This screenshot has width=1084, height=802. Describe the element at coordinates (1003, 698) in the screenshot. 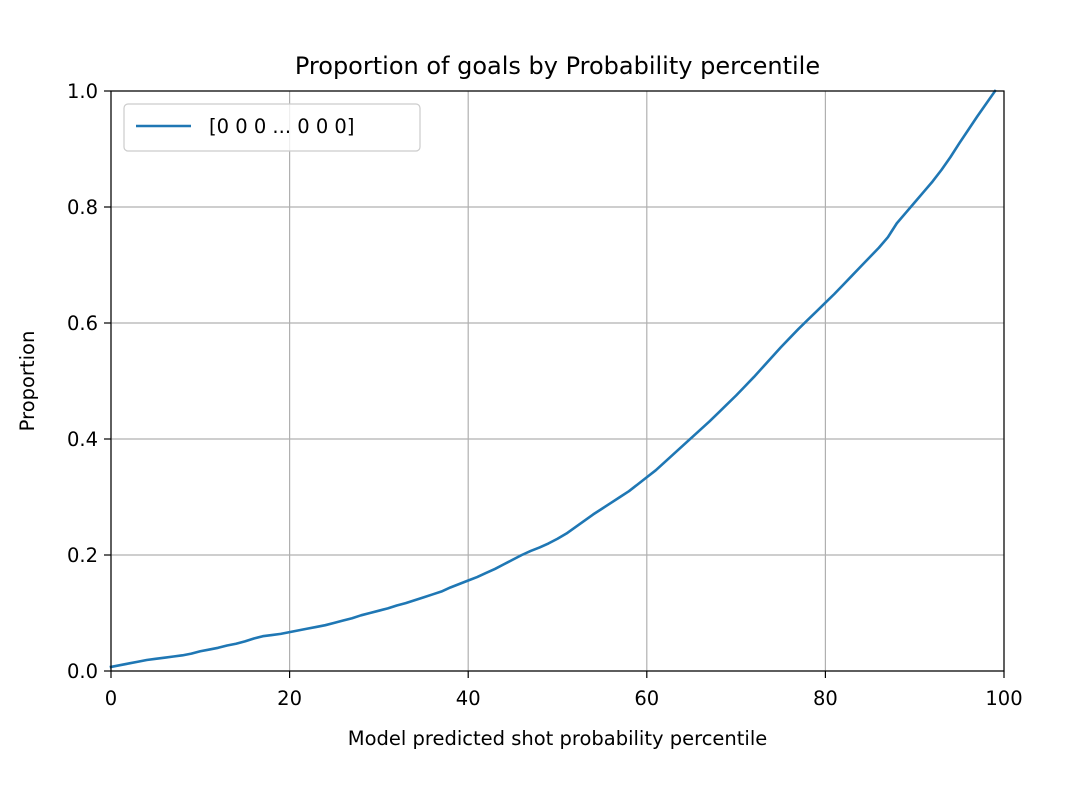

I see `x-tick-label: 100` at that location.